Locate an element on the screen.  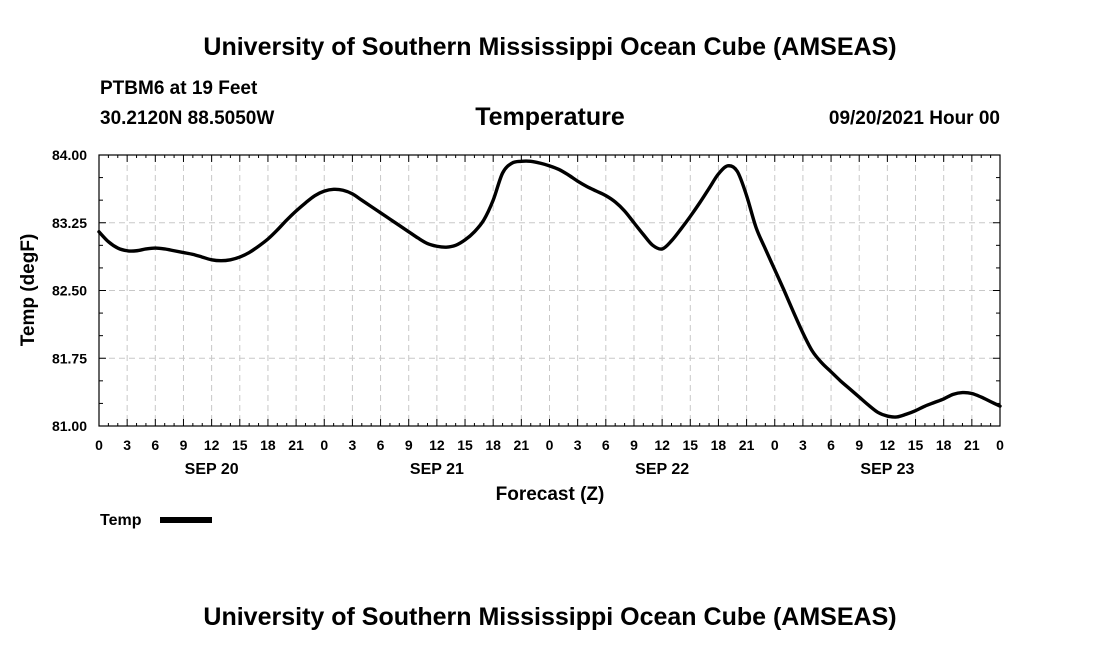
station-label: PTBM6 at 19 Feet is located at coordinates (179, 88).